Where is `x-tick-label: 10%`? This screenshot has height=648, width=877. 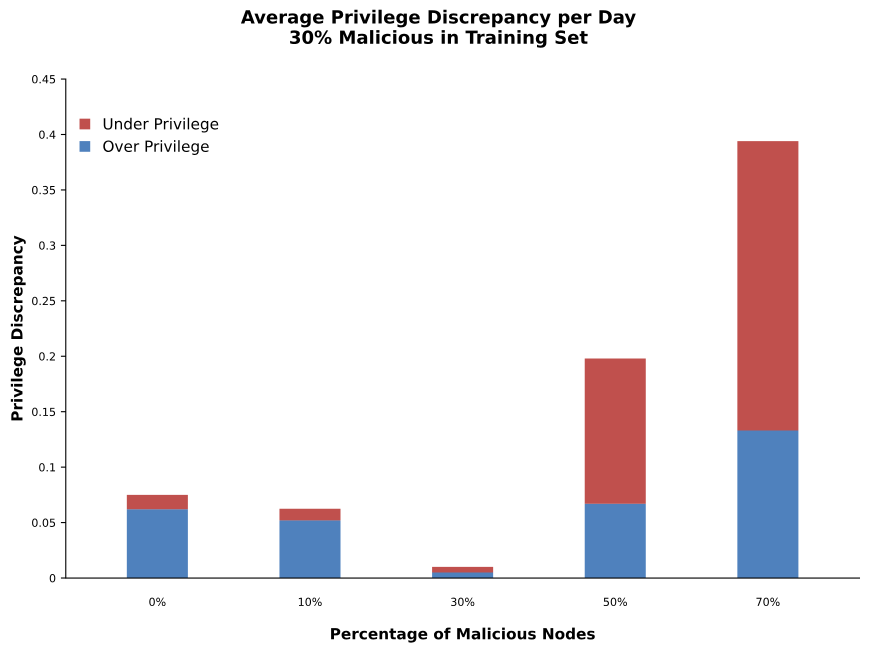 x-tick-label: 10% is located at coordinates (310, 602).